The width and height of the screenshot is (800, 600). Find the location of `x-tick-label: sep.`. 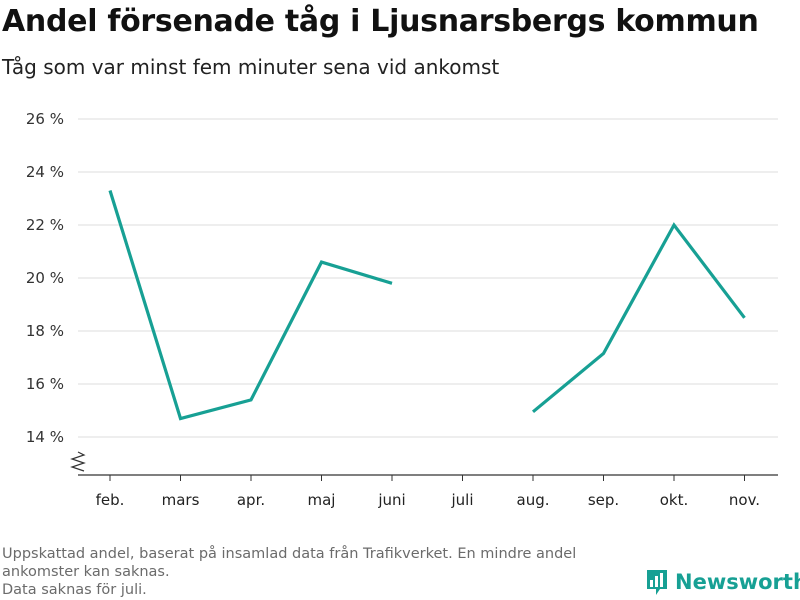

x-tick-label: sep. is located at coordinates (603, 500).